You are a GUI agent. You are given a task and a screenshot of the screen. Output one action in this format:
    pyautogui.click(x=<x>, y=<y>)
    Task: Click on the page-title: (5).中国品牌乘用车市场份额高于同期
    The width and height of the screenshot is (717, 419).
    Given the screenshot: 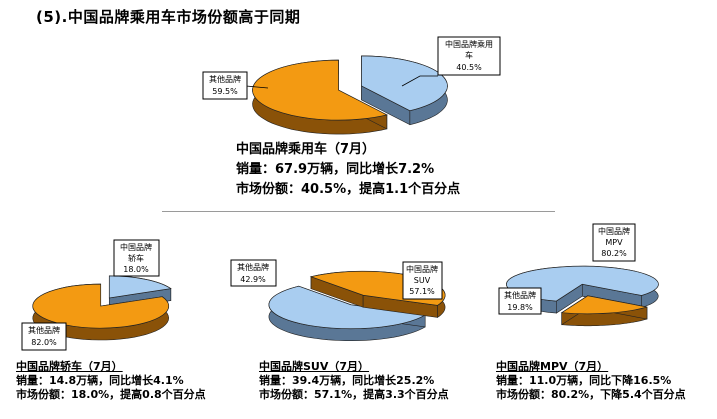 What is the action you would take?
    pyautogui.click(x=168, y=17)
    